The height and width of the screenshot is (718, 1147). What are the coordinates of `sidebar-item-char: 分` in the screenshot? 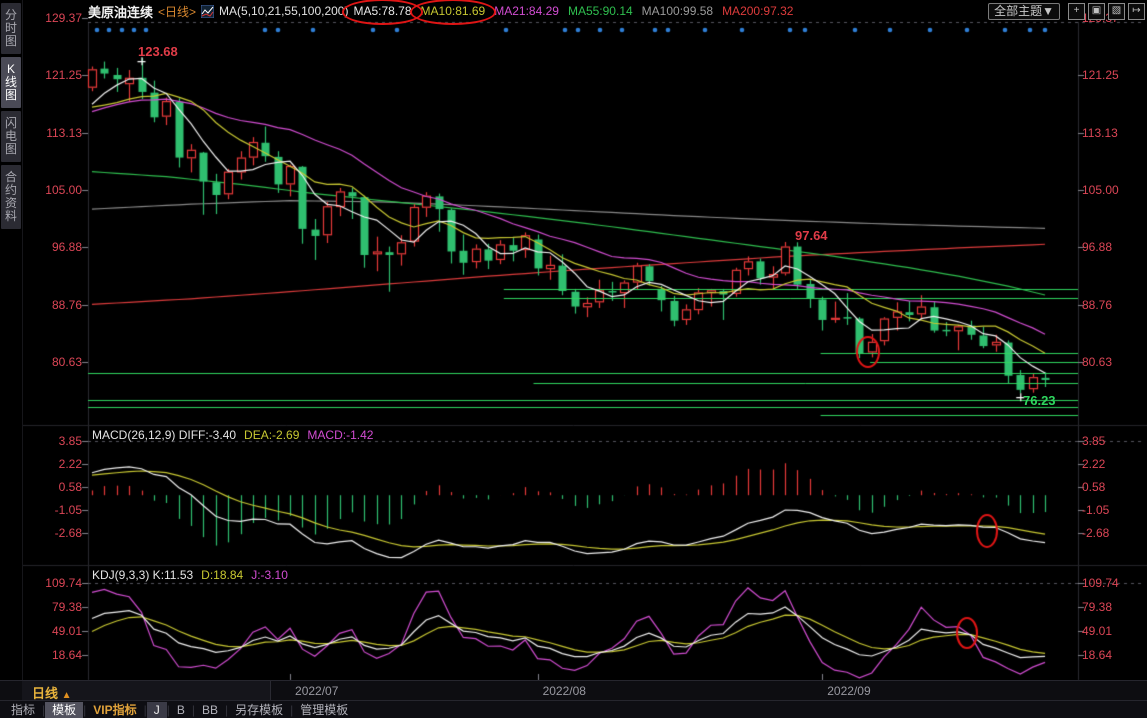 It's located at (10, 15).